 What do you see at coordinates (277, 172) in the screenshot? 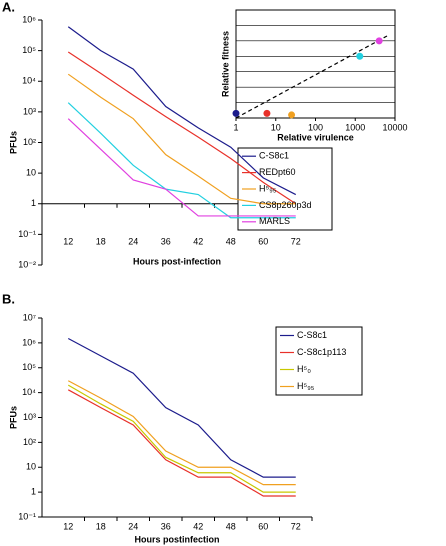
I see `legend-label: REDpt60` at bounding box center [277, 172].